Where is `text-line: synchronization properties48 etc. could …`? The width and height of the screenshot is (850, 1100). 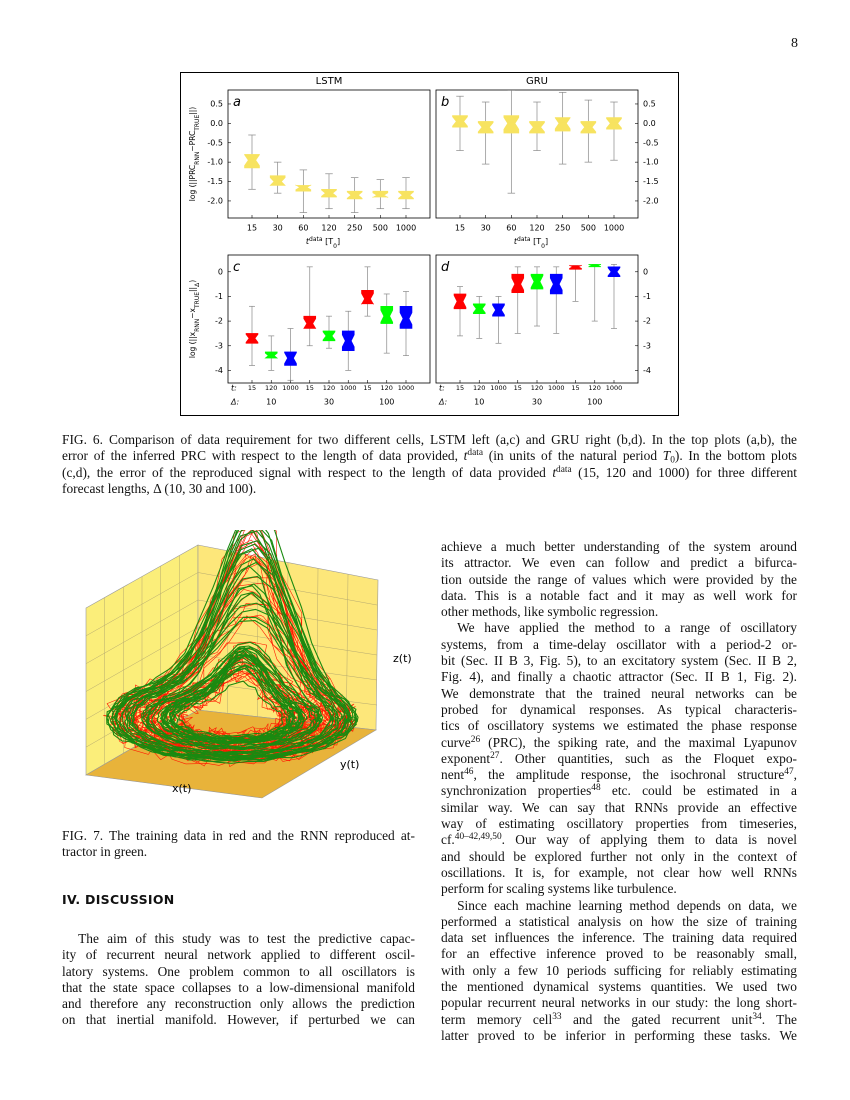
text-line: synchronization properties48 etc. could … is located at coordinates (619, 791).